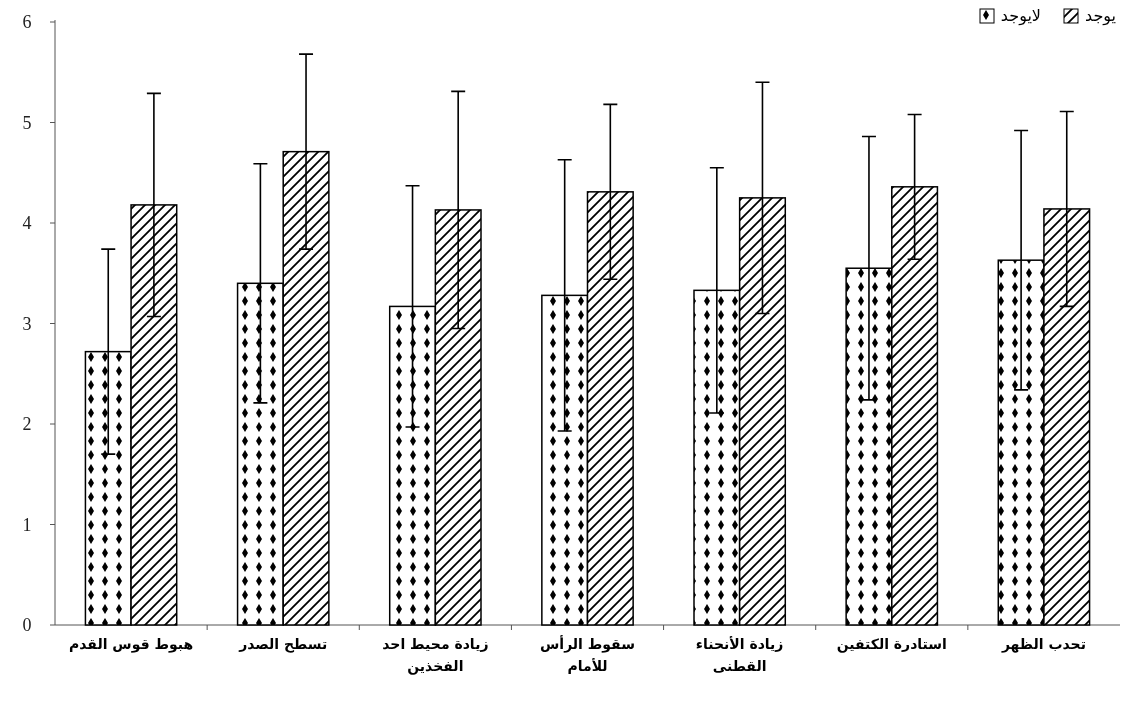  I want to click on y-tick-label: 1, so click(27, 524).